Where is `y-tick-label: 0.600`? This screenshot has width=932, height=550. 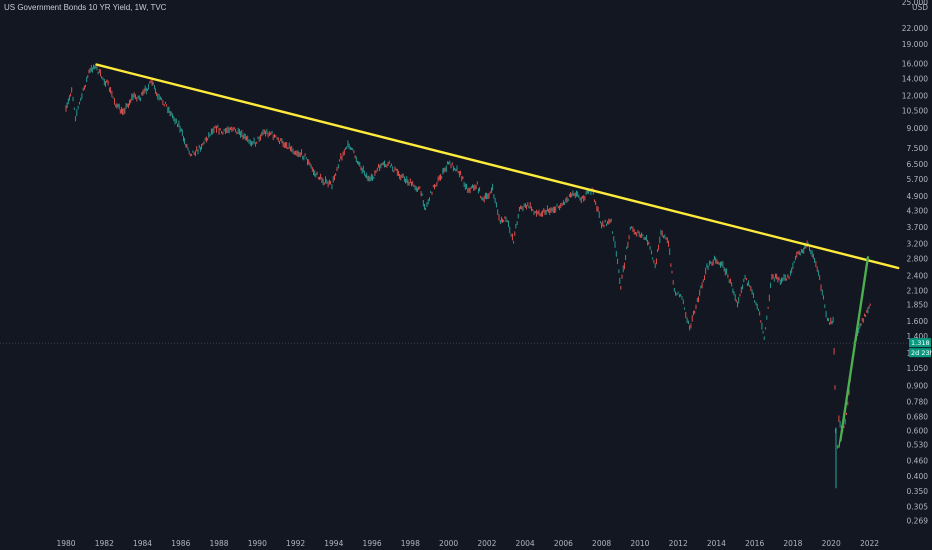 y-tick-label: 0.600 is located at coordinates (918, 431).